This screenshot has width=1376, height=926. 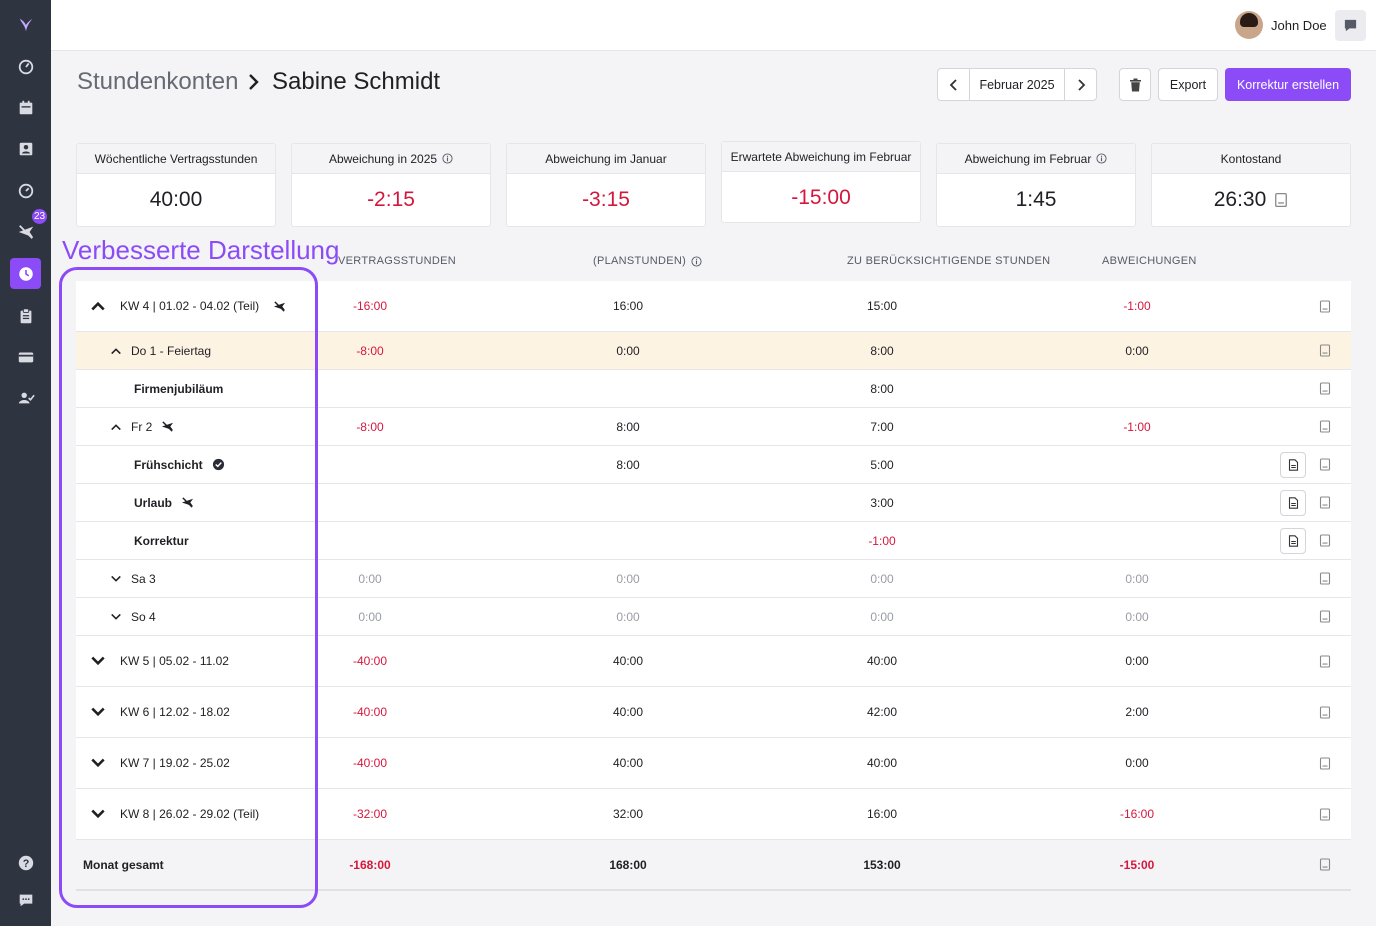 I want to click on row-label: KW 8 | 26.02 - 29.02 (Teil), so click(x=190, y=814).